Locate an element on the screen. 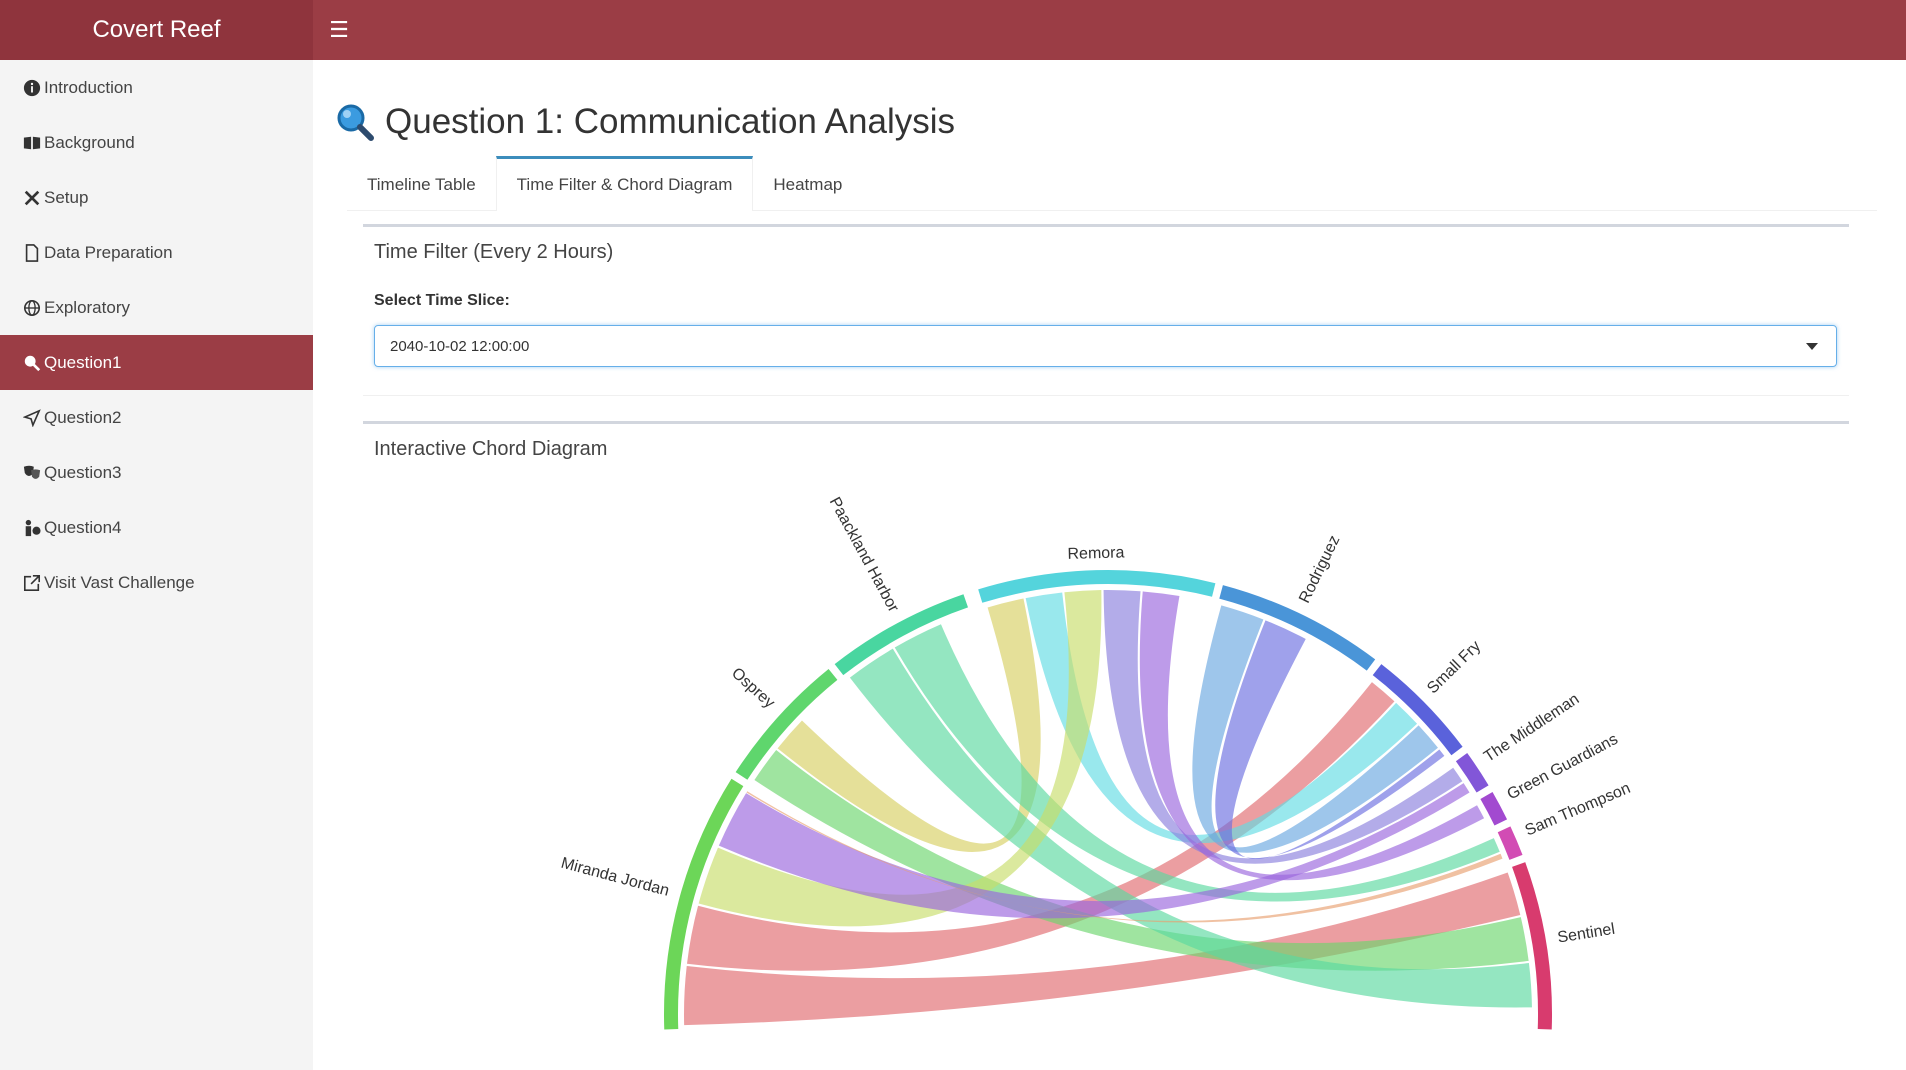 The width and height of the screenshot is (1906, 1070). book-icon is located at coordinates (32, 143).